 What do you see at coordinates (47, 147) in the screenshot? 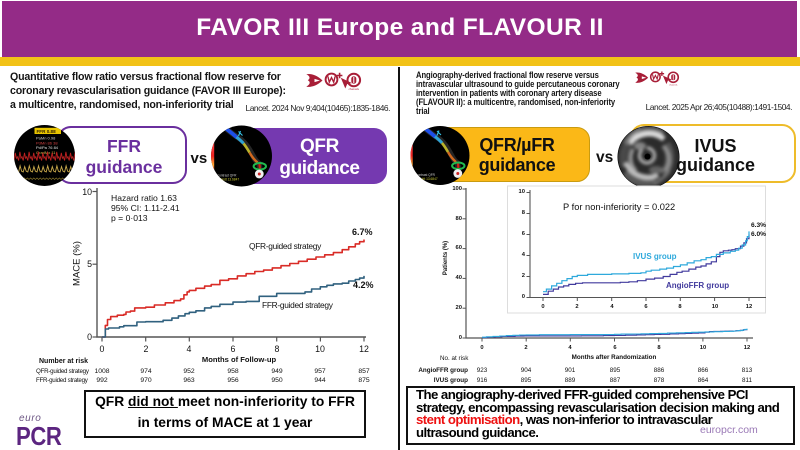
I see `svg-text: Pd/Pa 76 84` at bounding box center [47, 147].